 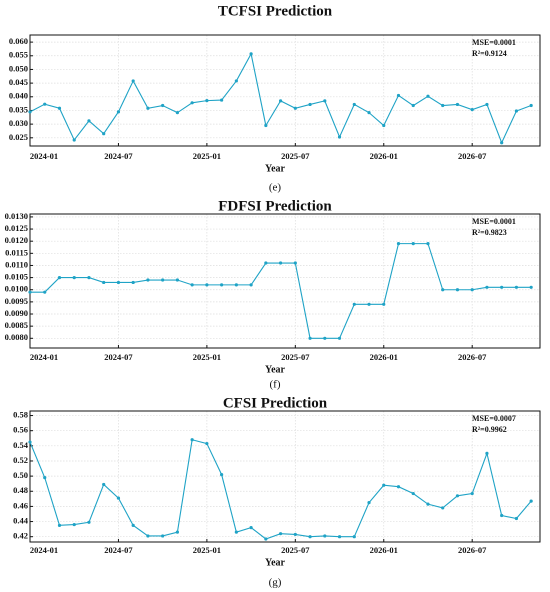 What do you see at coordinates (16, 301) in the screenshot?
I see `y-tick-label: 0.0095` at bounding box center [16, 301].